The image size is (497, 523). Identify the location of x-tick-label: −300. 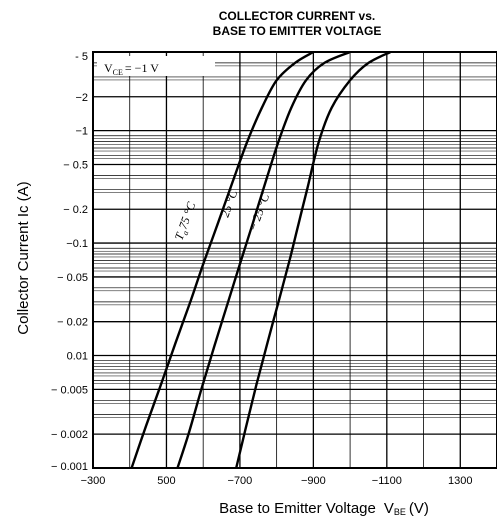
(93, 481).